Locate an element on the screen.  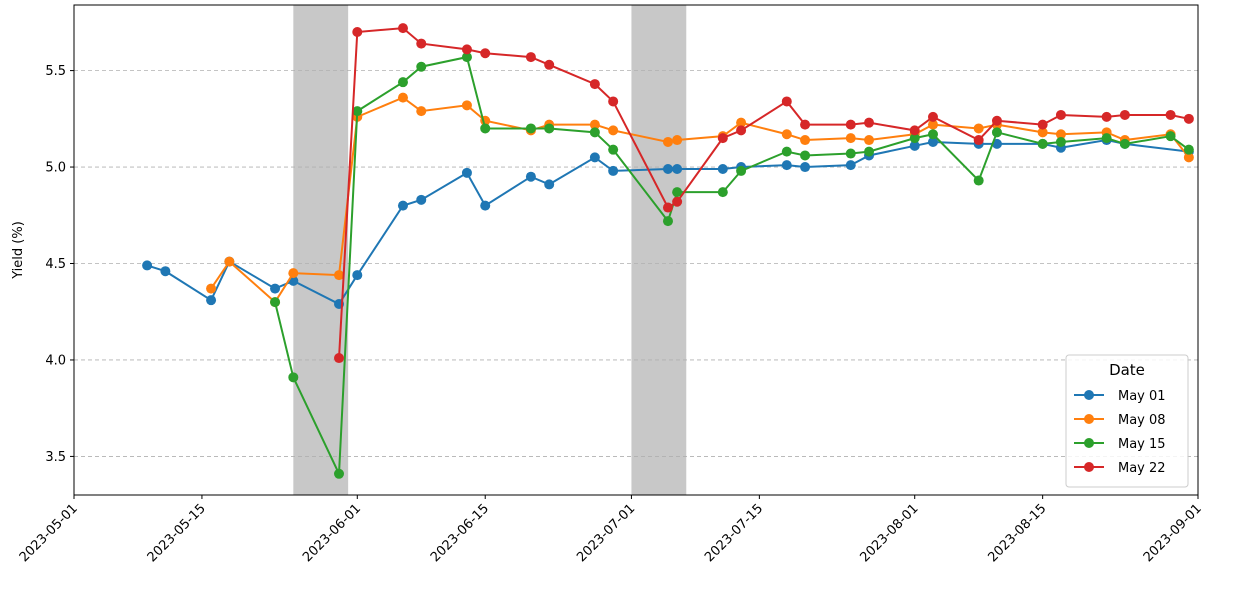
y-tick-label: 4.5 is located at coordinates (55, 264).